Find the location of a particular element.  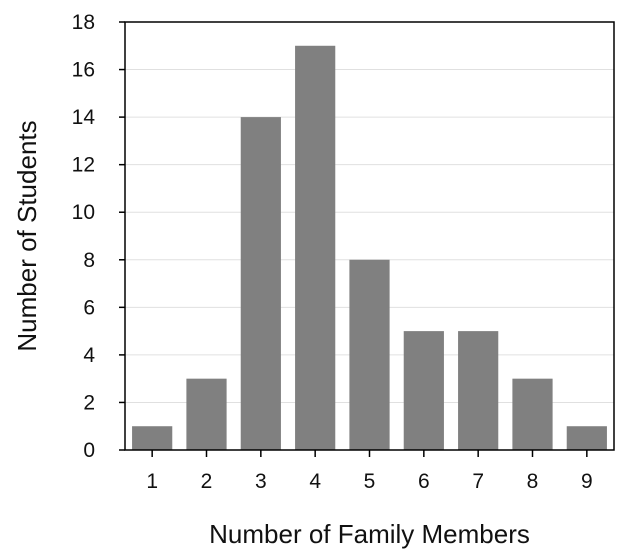

x-axis-title: Number of Family Members is located at coordinates (369, 534).